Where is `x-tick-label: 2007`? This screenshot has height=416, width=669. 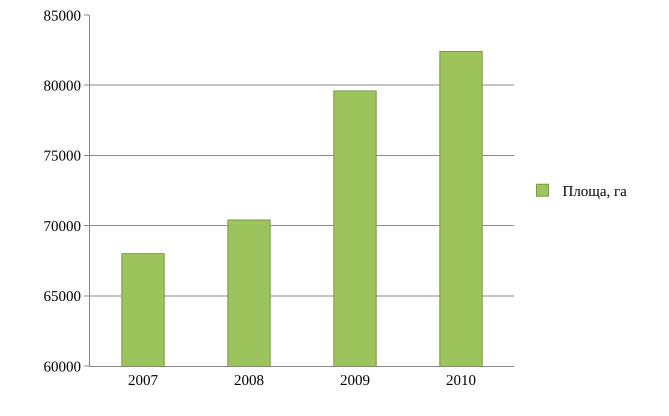
x-tick-label: 2007 is located at coordinates (143, 381).